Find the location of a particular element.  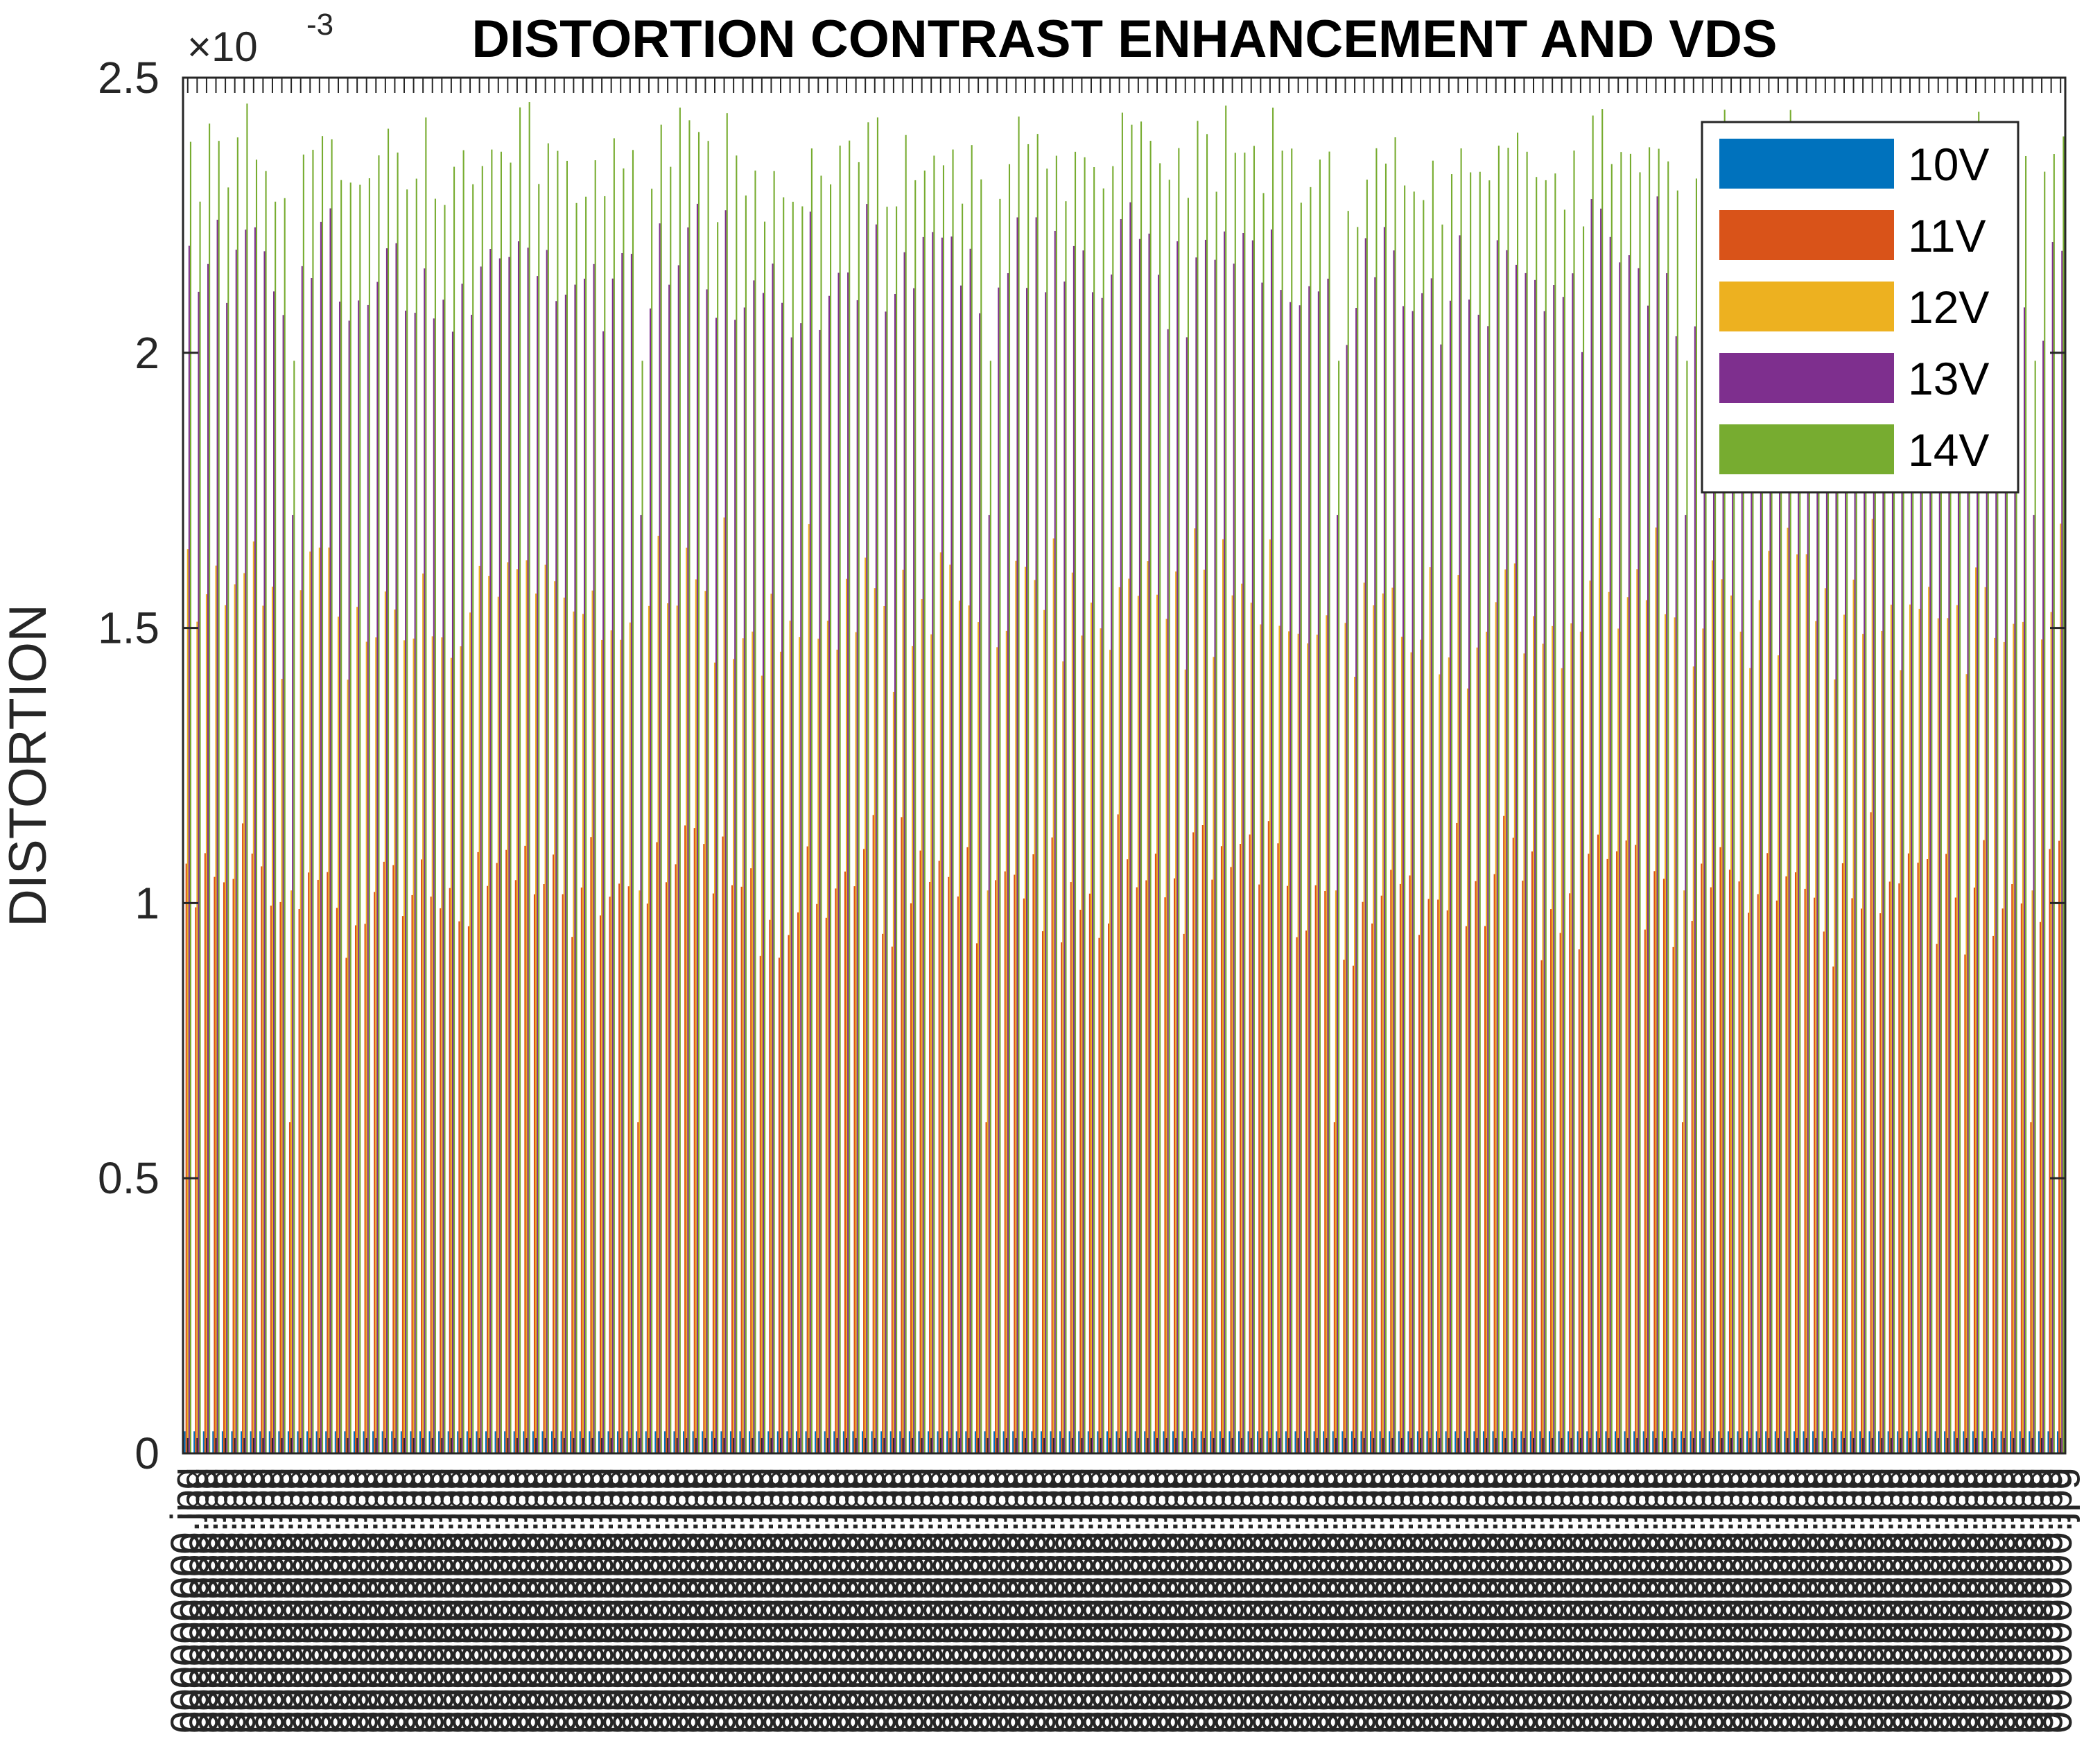

y-tick-labels: 0 0.5 1 1.5 2 2.5 is located at coordinates (128, 765).